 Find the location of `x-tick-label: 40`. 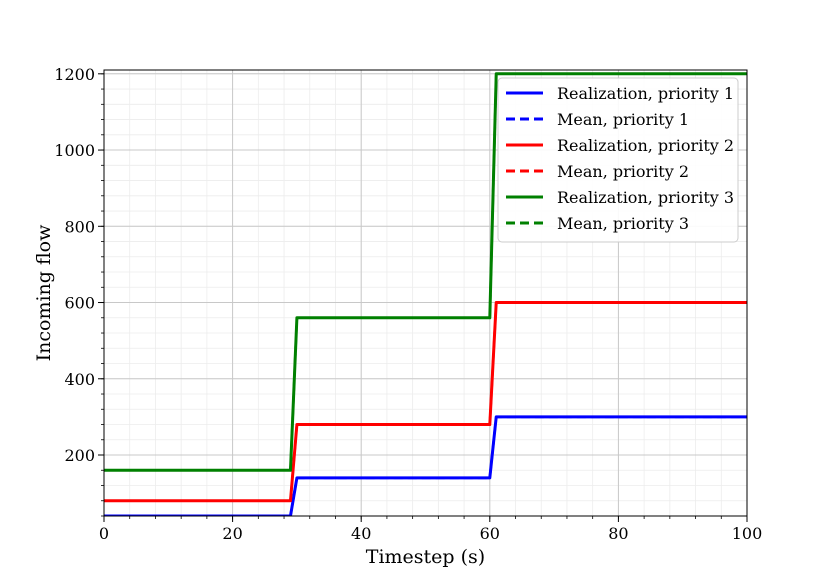

x-tick-label: 40 is located at coordinates (361, 533).